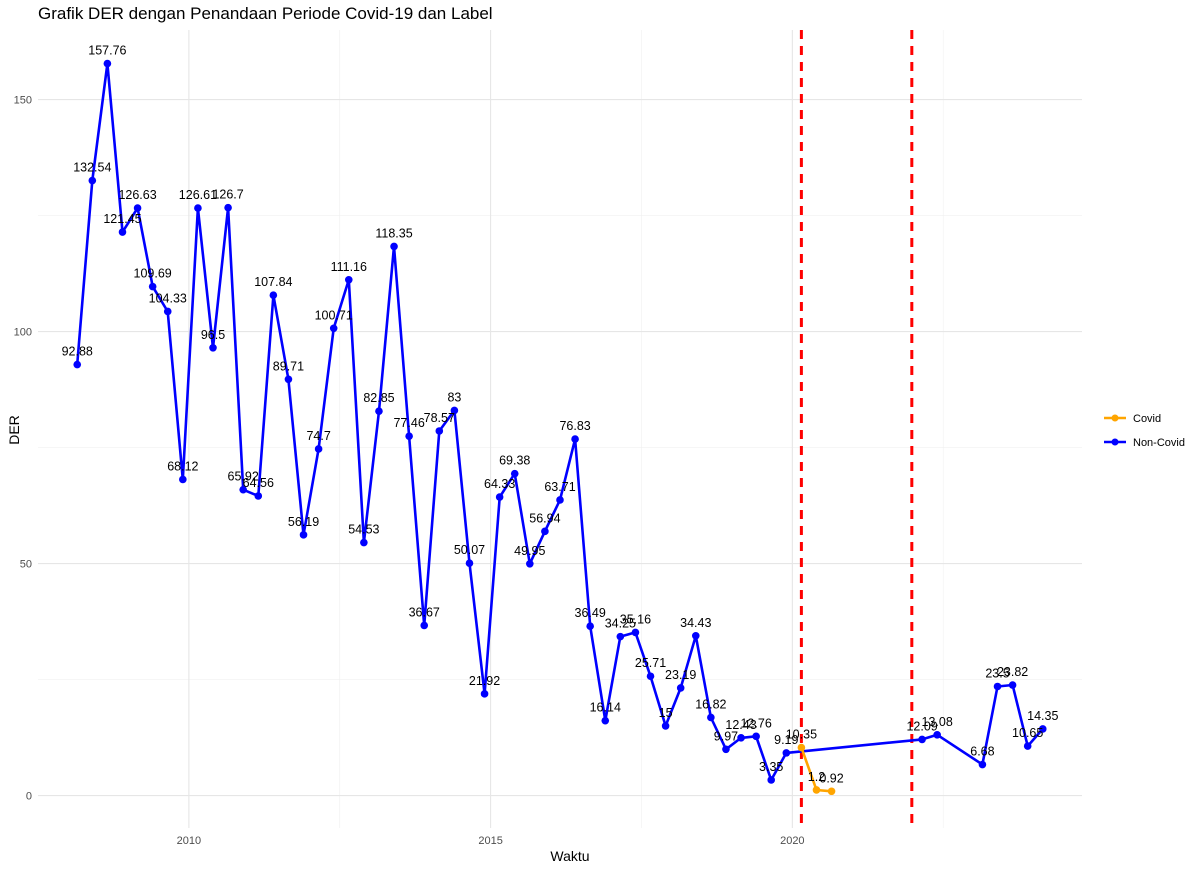 The image size is (1204, 870). I want to click on non-covid-data-label: 82.85, so click(378, 398).